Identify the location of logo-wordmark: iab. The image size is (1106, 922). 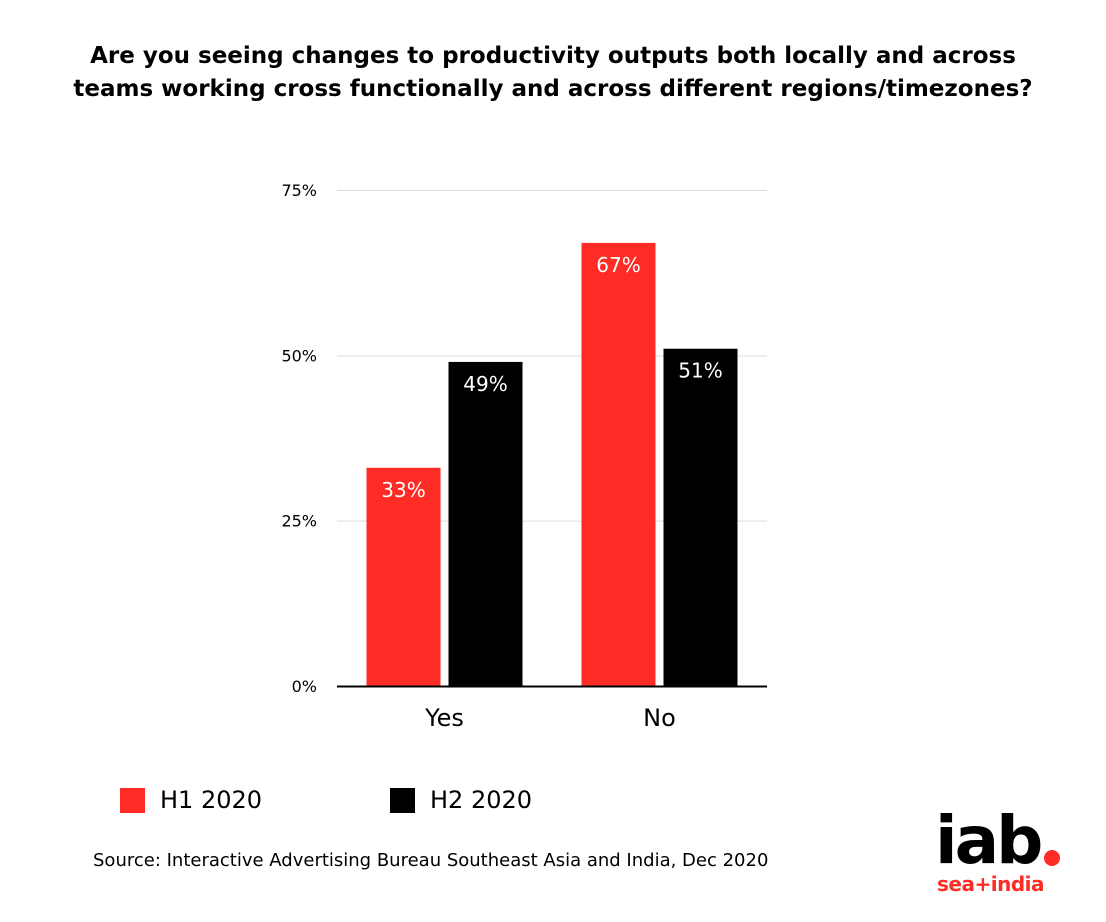
(989, 840).